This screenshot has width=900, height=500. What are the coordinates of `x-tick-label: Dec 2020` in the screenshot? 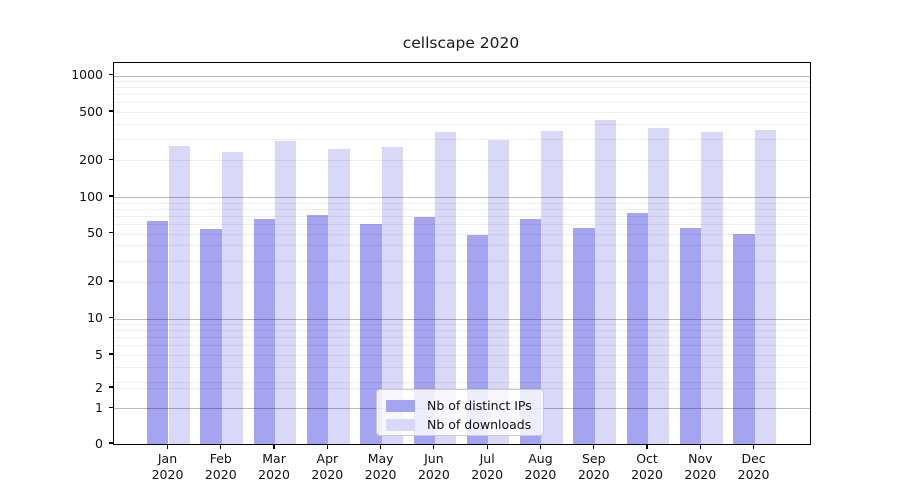 It's located at (753, 466).